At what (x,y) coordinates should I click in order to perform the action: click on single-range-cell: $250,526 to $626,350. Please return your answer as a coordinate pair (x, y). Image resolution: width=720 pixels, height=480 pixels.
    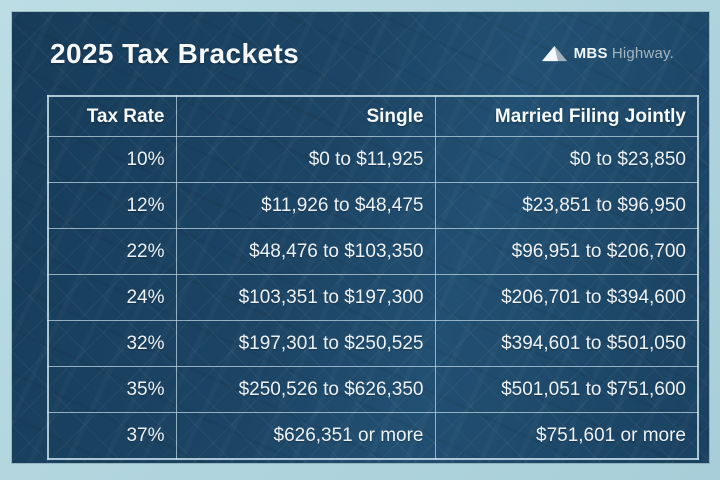
    Looking at the image, I should click on (305, 389).